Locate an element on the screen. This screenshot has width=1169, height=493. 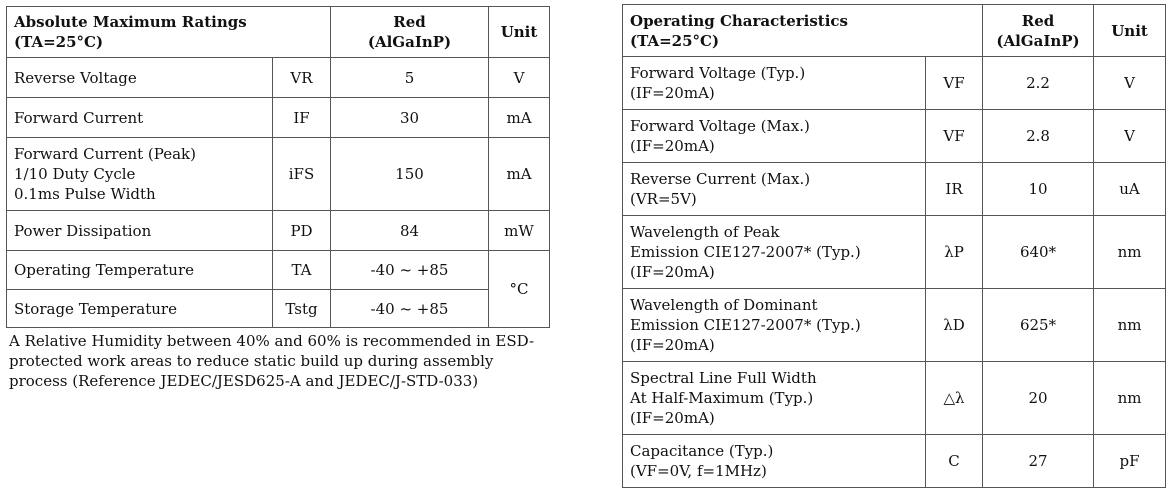
symbol-cell: △λ is located at coordinates (954, 398).